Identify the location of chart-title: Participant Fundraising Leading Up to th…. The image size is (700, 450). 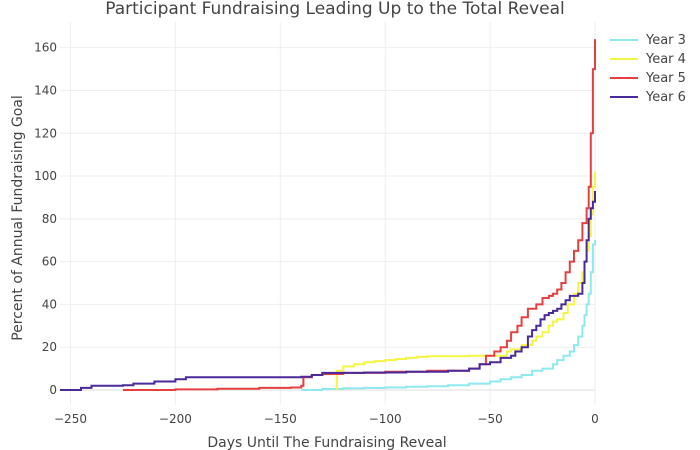
(335, 9).